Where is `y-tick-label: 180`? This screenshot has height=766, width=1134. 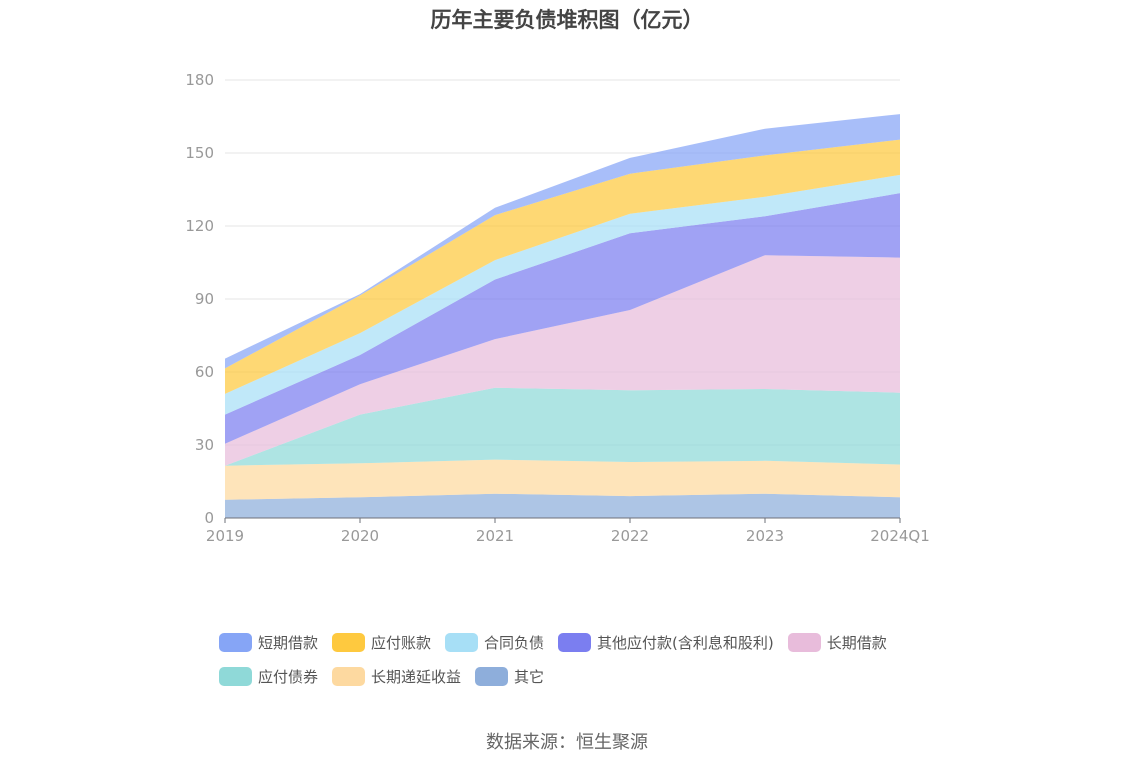 y-tick-label: 180 is located at coordinates (199, 80).